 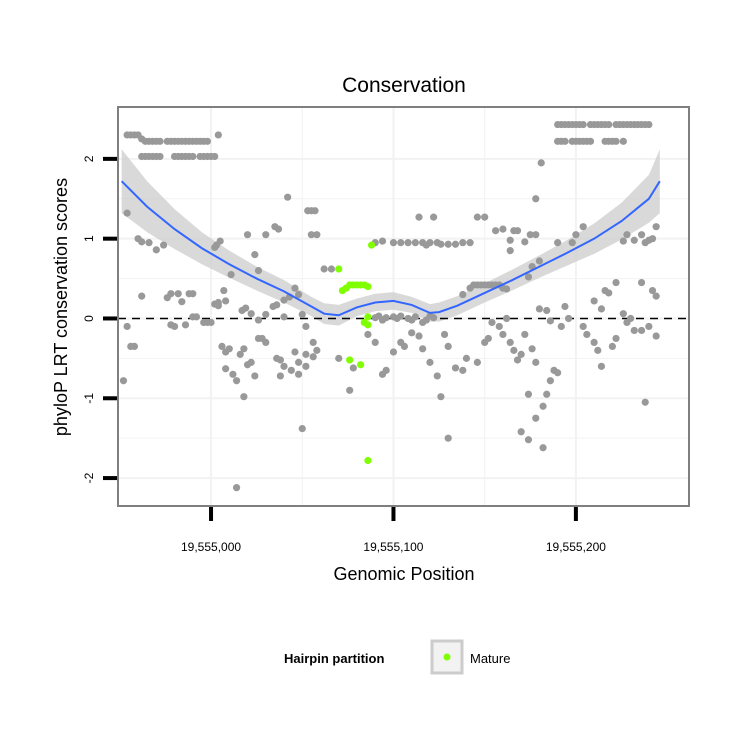 I want to click on legend-title: Hairpin partition, so click(x=334, y=658).